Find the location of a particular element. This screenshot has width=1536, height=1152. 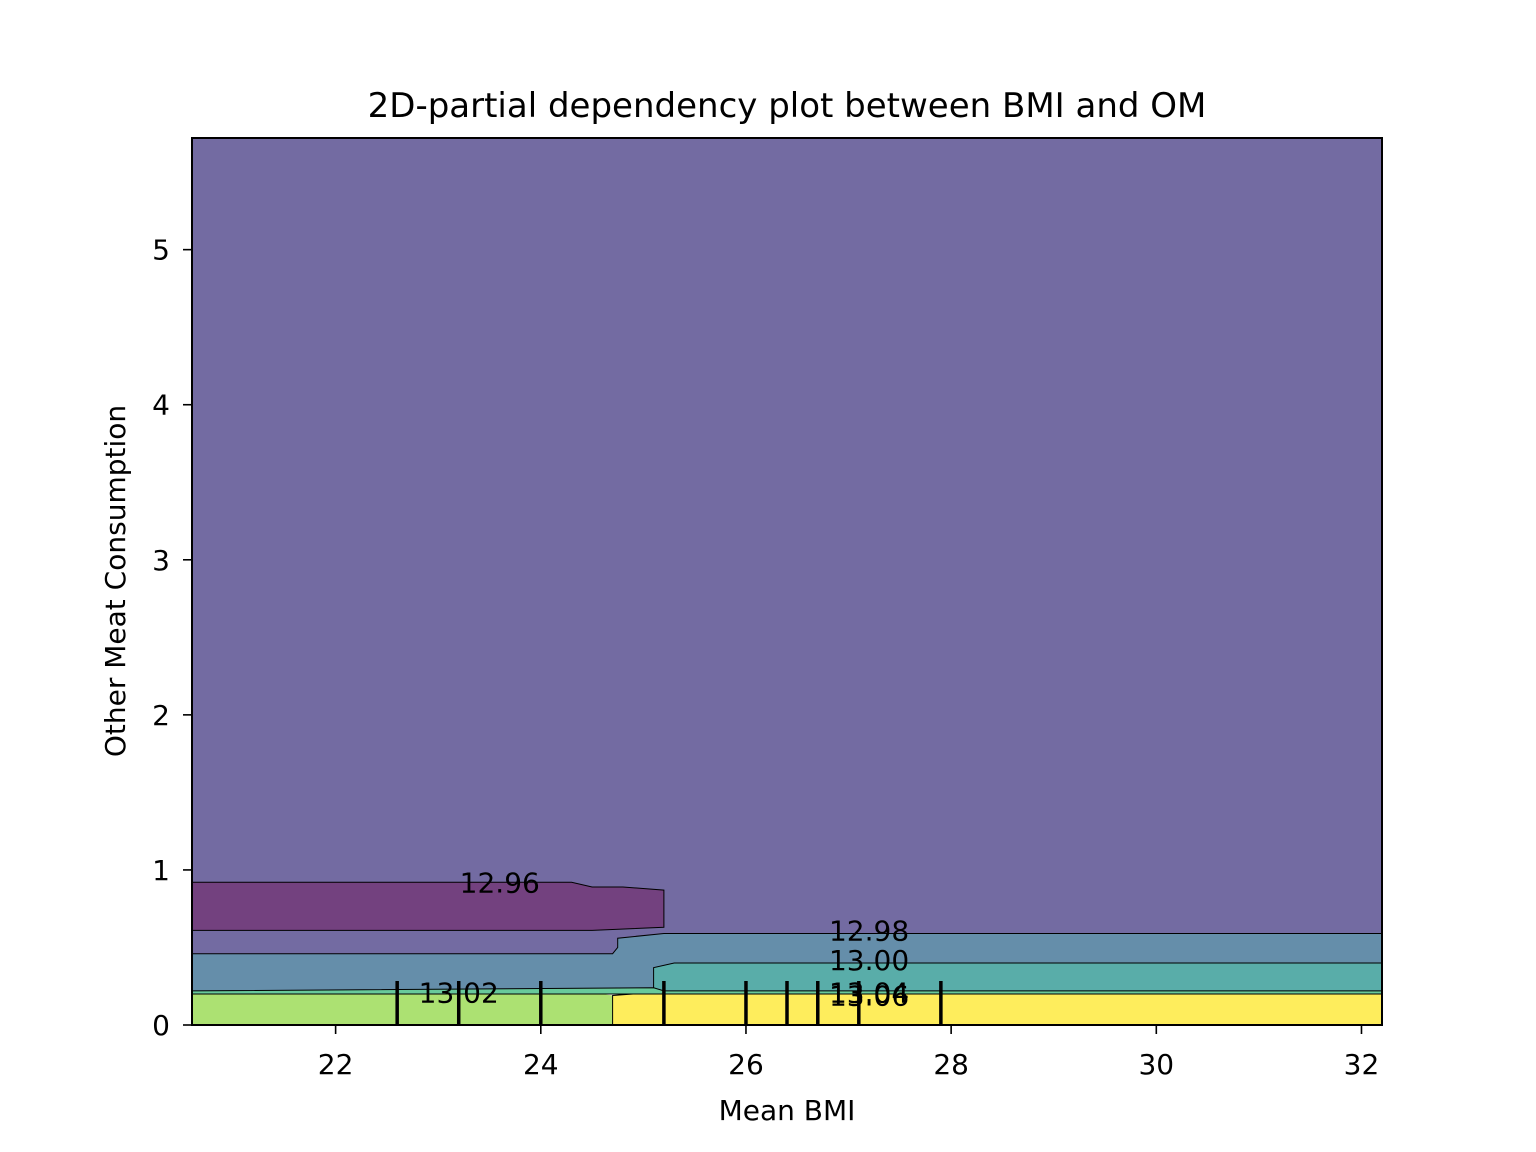

contour-label-0: 12.96 is located at coordinates (500, 882).